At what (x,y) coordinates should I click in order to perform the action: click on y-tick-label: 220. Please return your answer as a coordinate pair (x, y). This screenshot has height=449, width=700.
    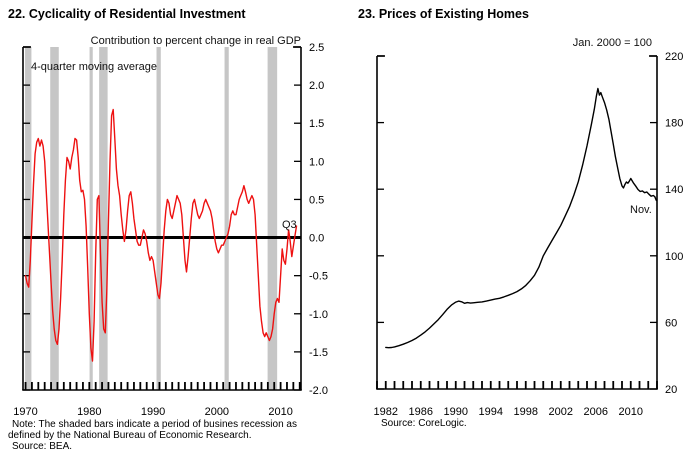
    Looking at the image, I should click on (674, 57).